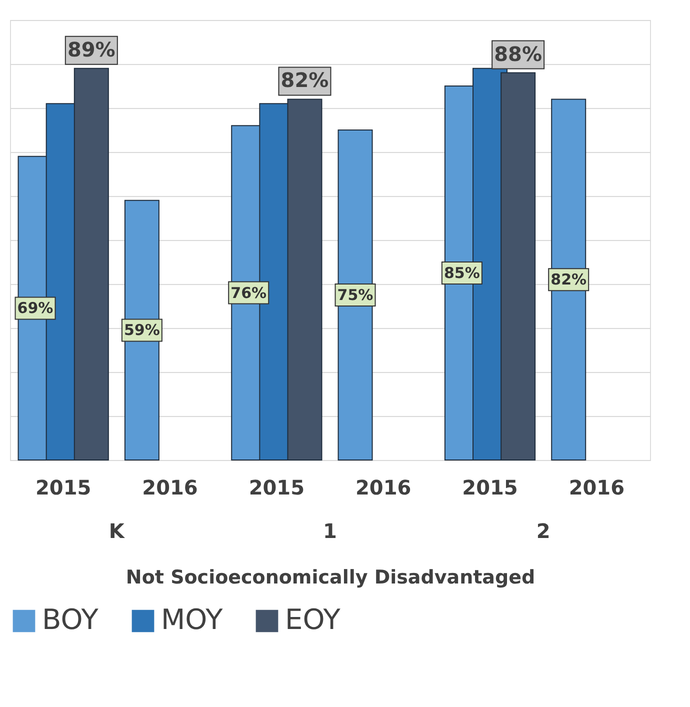 Image resolution: width=690 pixels, height=707 pixels. Describe the element at coordinates (330, 531) in the screenshot. I see `text: 1` at that location.